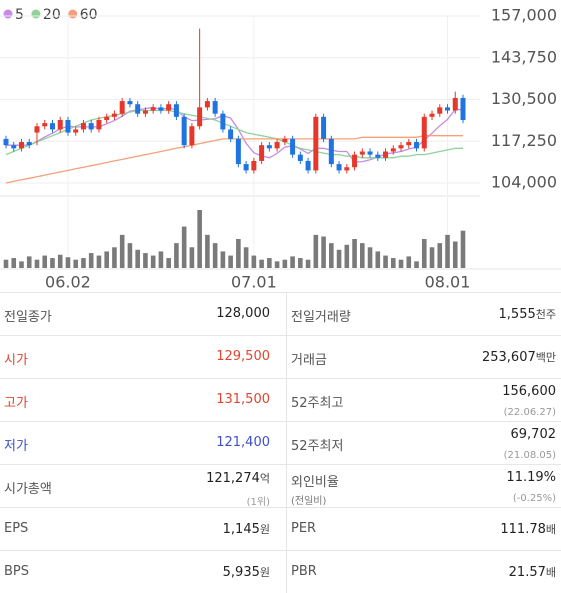 This screenshot has width=561, height=593. What do you see at coordinates (423, 357) in the screenshot?
I see `table-cell: 거래금 253,607백만` at bounding box center [423, 357].